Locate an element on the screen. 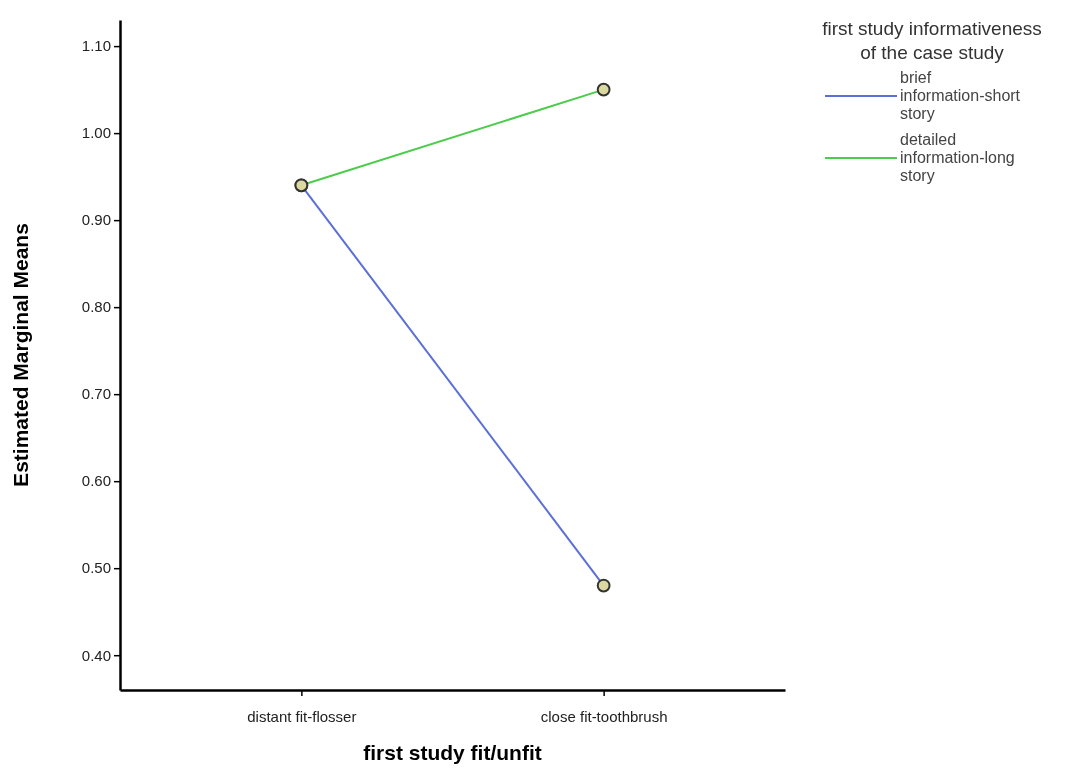 This screenshot has height=769, width=1065. y-tick-label: 0.70 is located at coordinates (96, 394).